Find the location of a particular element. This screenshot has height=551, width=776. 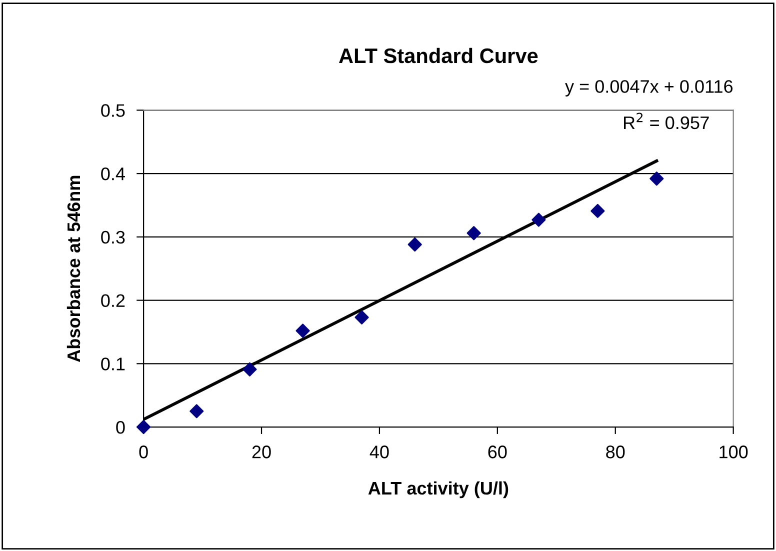

y-tick-label: 0.1 is located at coordinates (113, 364).